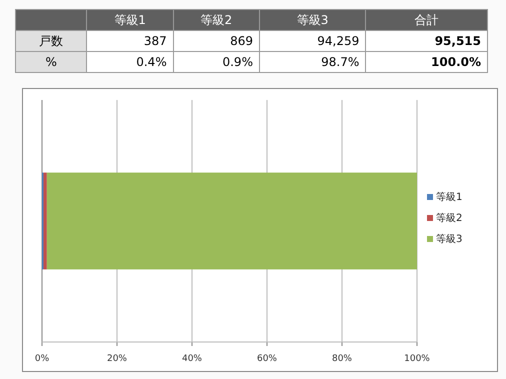 The height and width of the screenshot is (379, 506). What do you see at coordinates (340, 62) in the screenshot?
I see `text: 98.7%` at bounding box center [340, 62].